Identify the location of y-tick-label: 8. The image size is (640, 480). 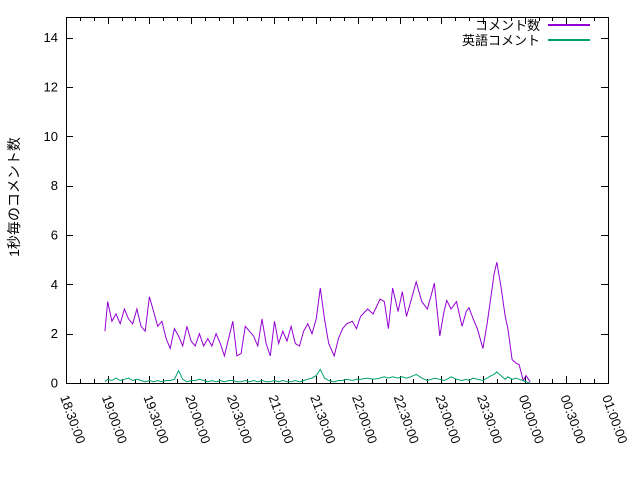
(54, 185).